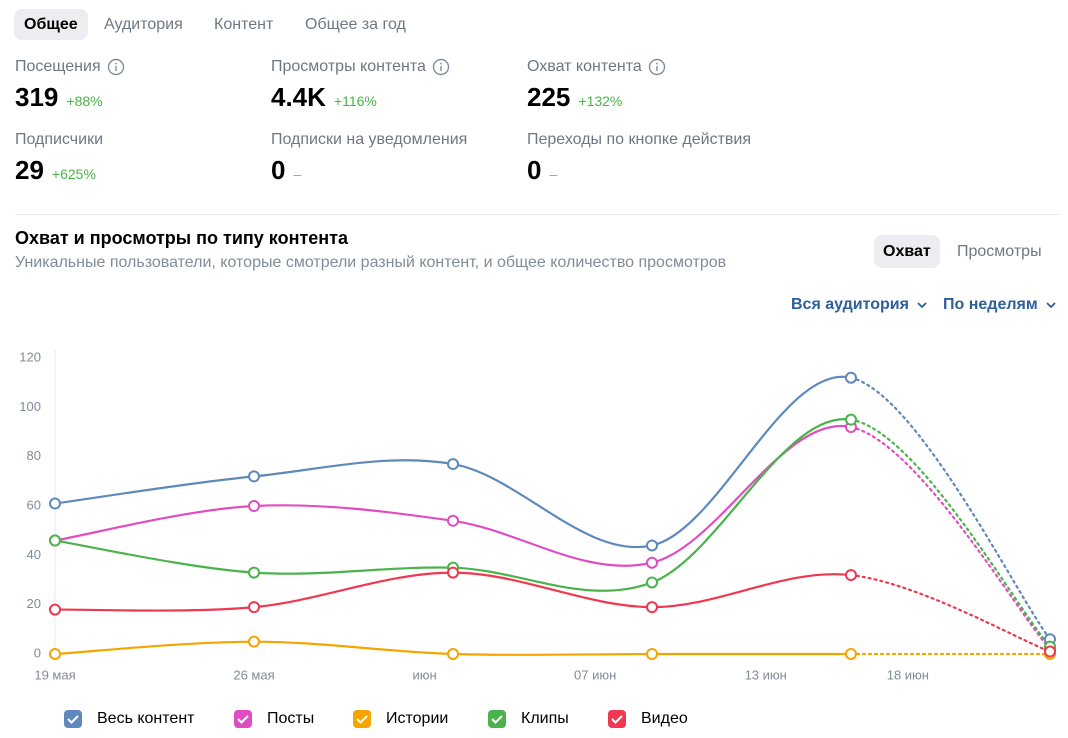 This screenshot has width=1068, height=738. What do you see at coordinates (639, 140) in the screenshot?
I see `stat-label: Переходы по кнопке действия` at bounding box center [639, 140].